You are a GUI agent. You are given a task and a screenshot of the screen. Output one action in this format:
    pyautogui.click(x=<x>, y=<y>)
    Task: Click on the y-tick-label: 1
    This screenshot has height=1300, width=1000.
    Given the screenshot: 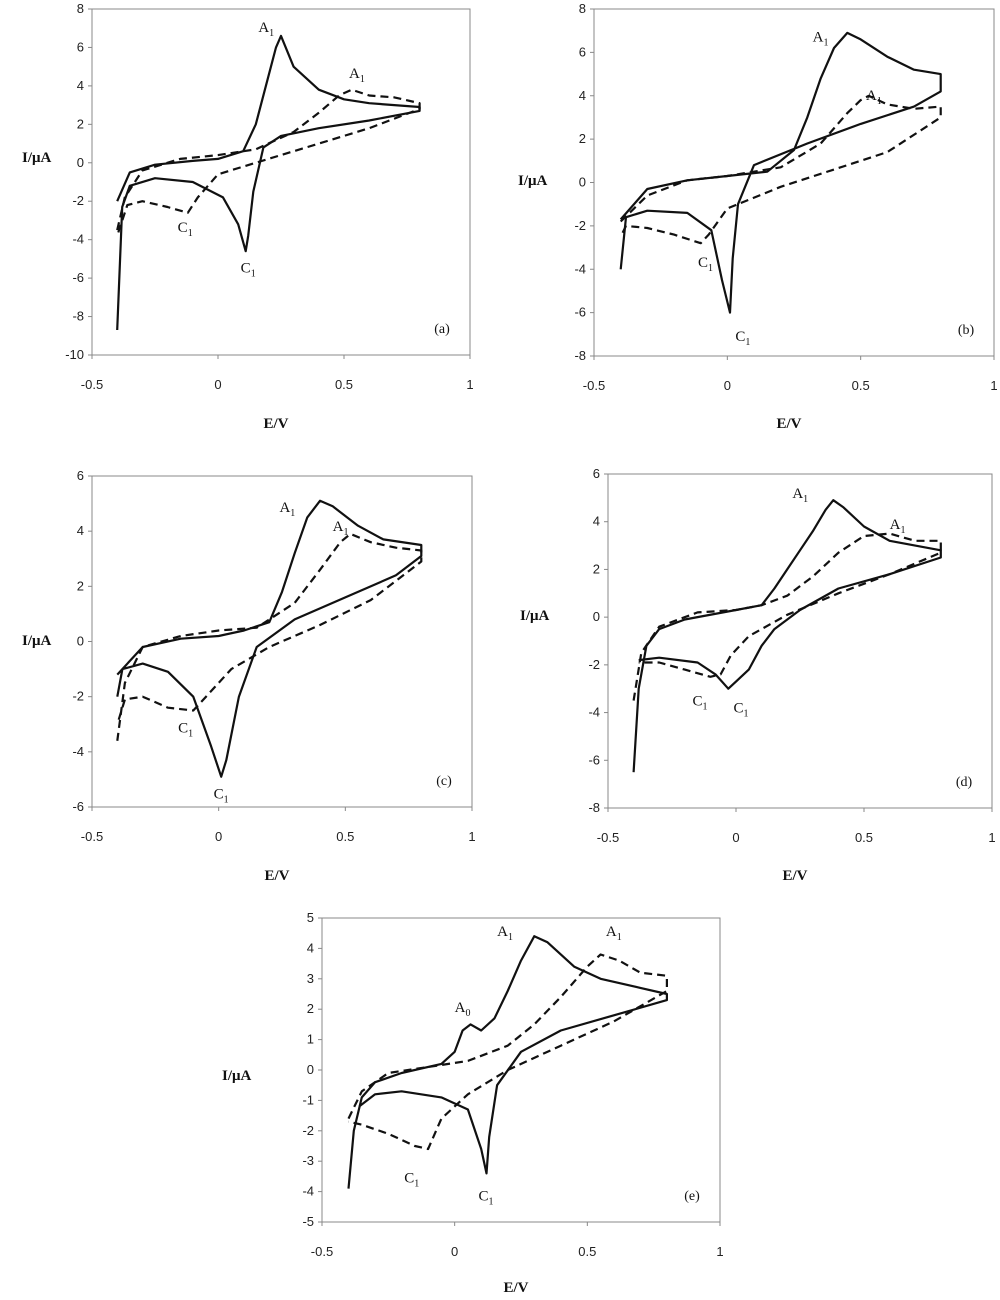 What is the action you would take?
    pyautogui.click(x=310, y=1039)
    